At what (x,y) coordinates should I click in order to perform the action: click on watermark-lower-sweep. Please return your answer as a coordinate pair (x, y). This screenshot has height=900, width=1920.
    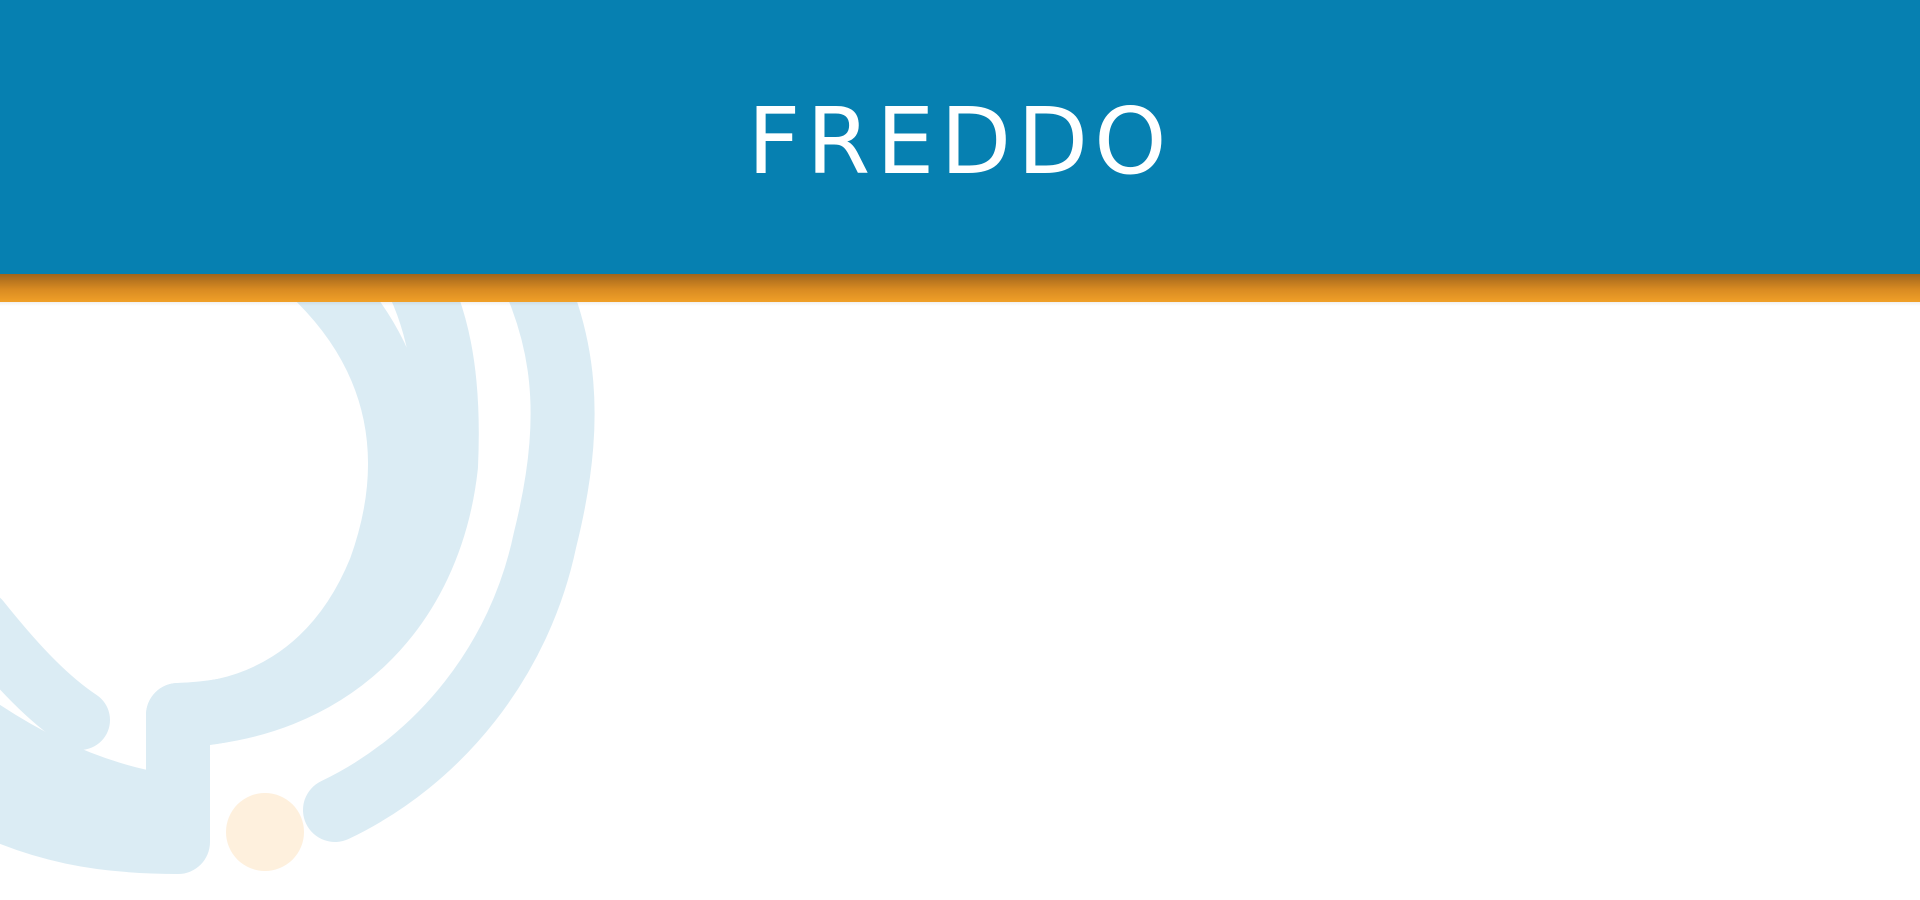
    Looking at the image, I should click on (96, 770).